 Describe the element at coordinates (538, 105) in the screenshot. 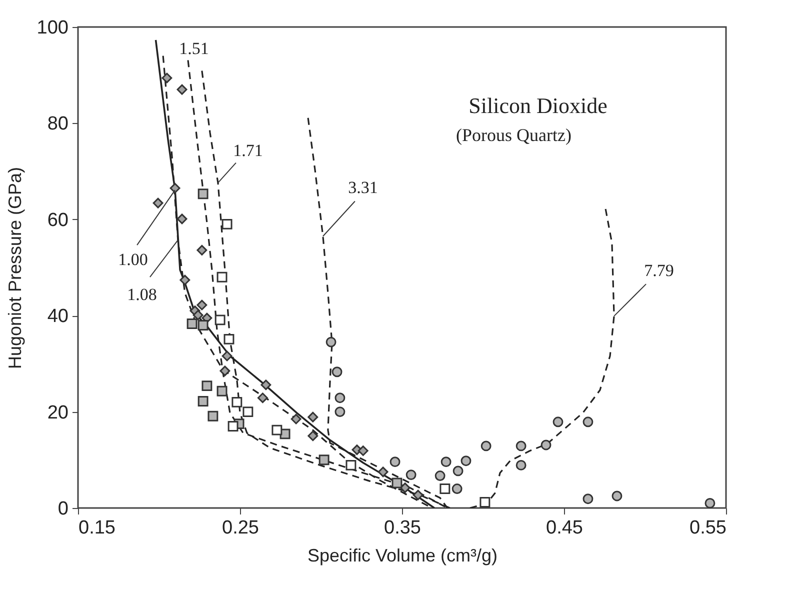

I see `text: Silicon Dioxide` at that location.